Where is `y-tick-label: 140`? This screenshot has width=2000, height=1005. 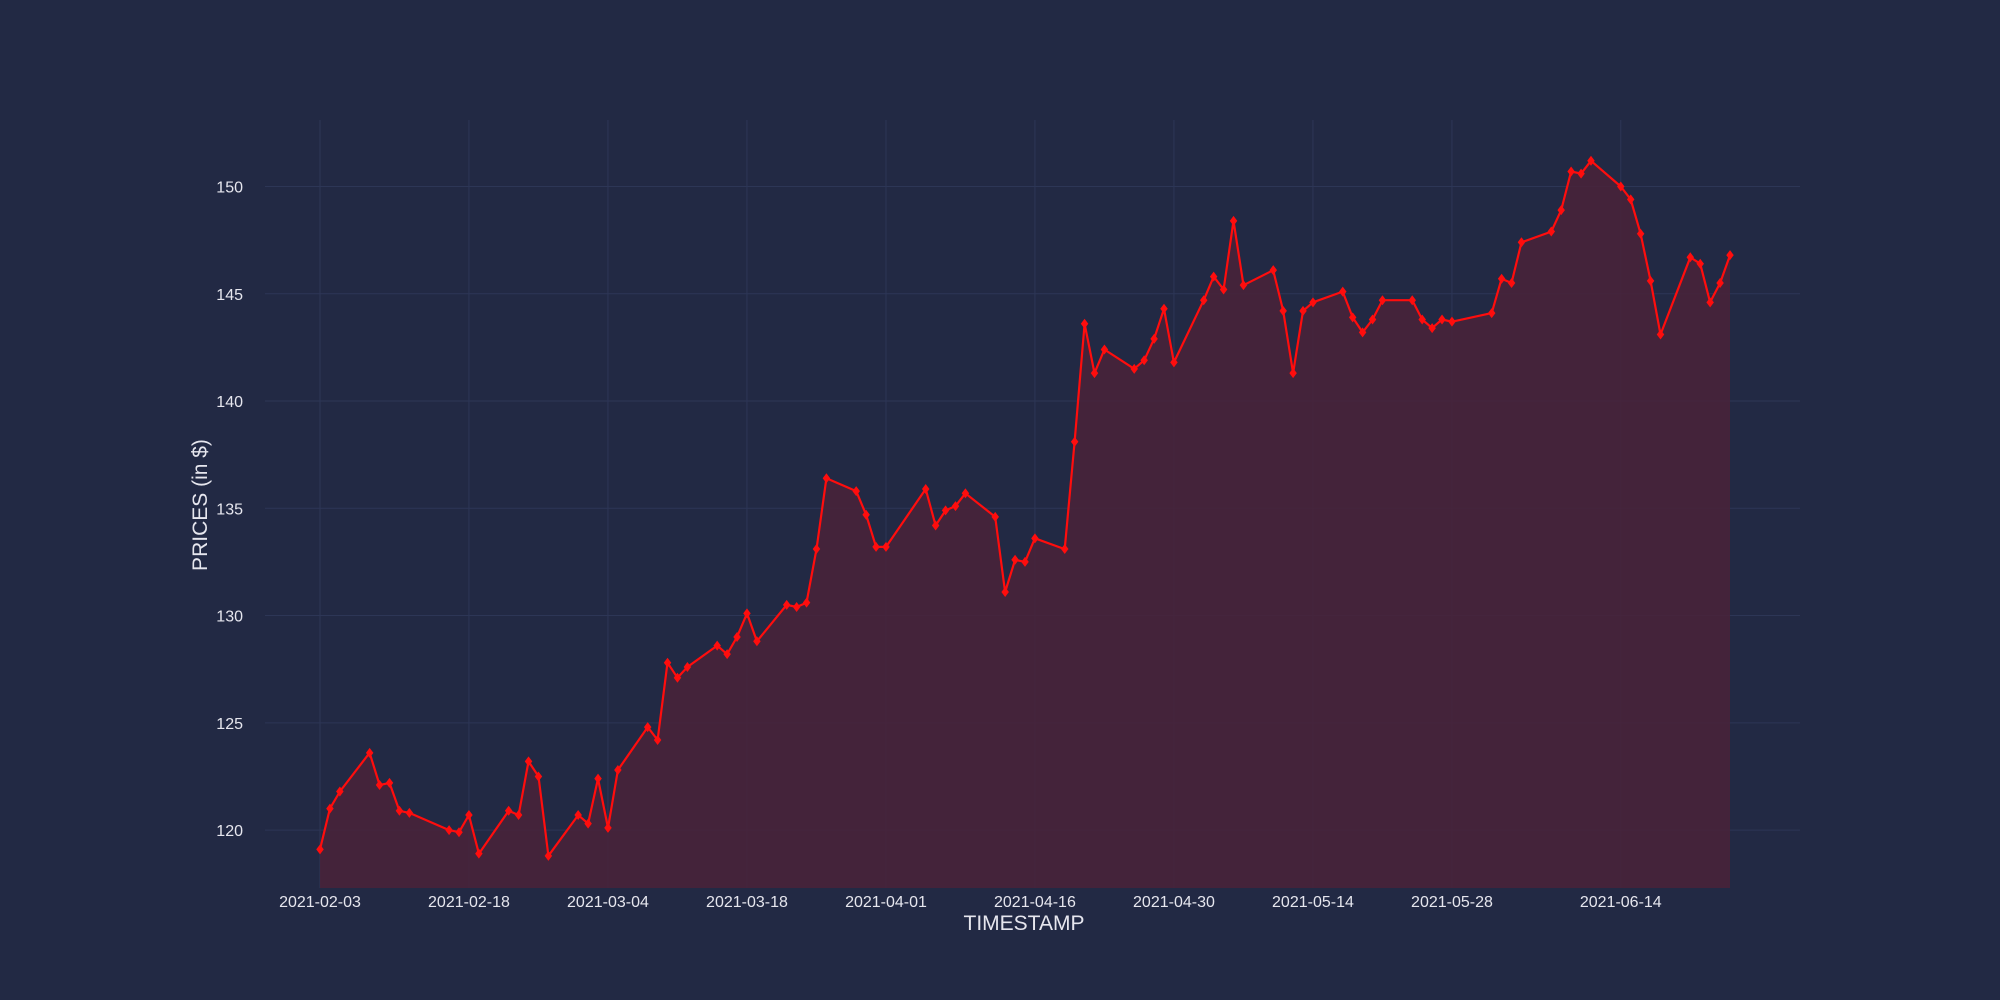 y-tick-label: 140 is located at coordinates (229, 402).